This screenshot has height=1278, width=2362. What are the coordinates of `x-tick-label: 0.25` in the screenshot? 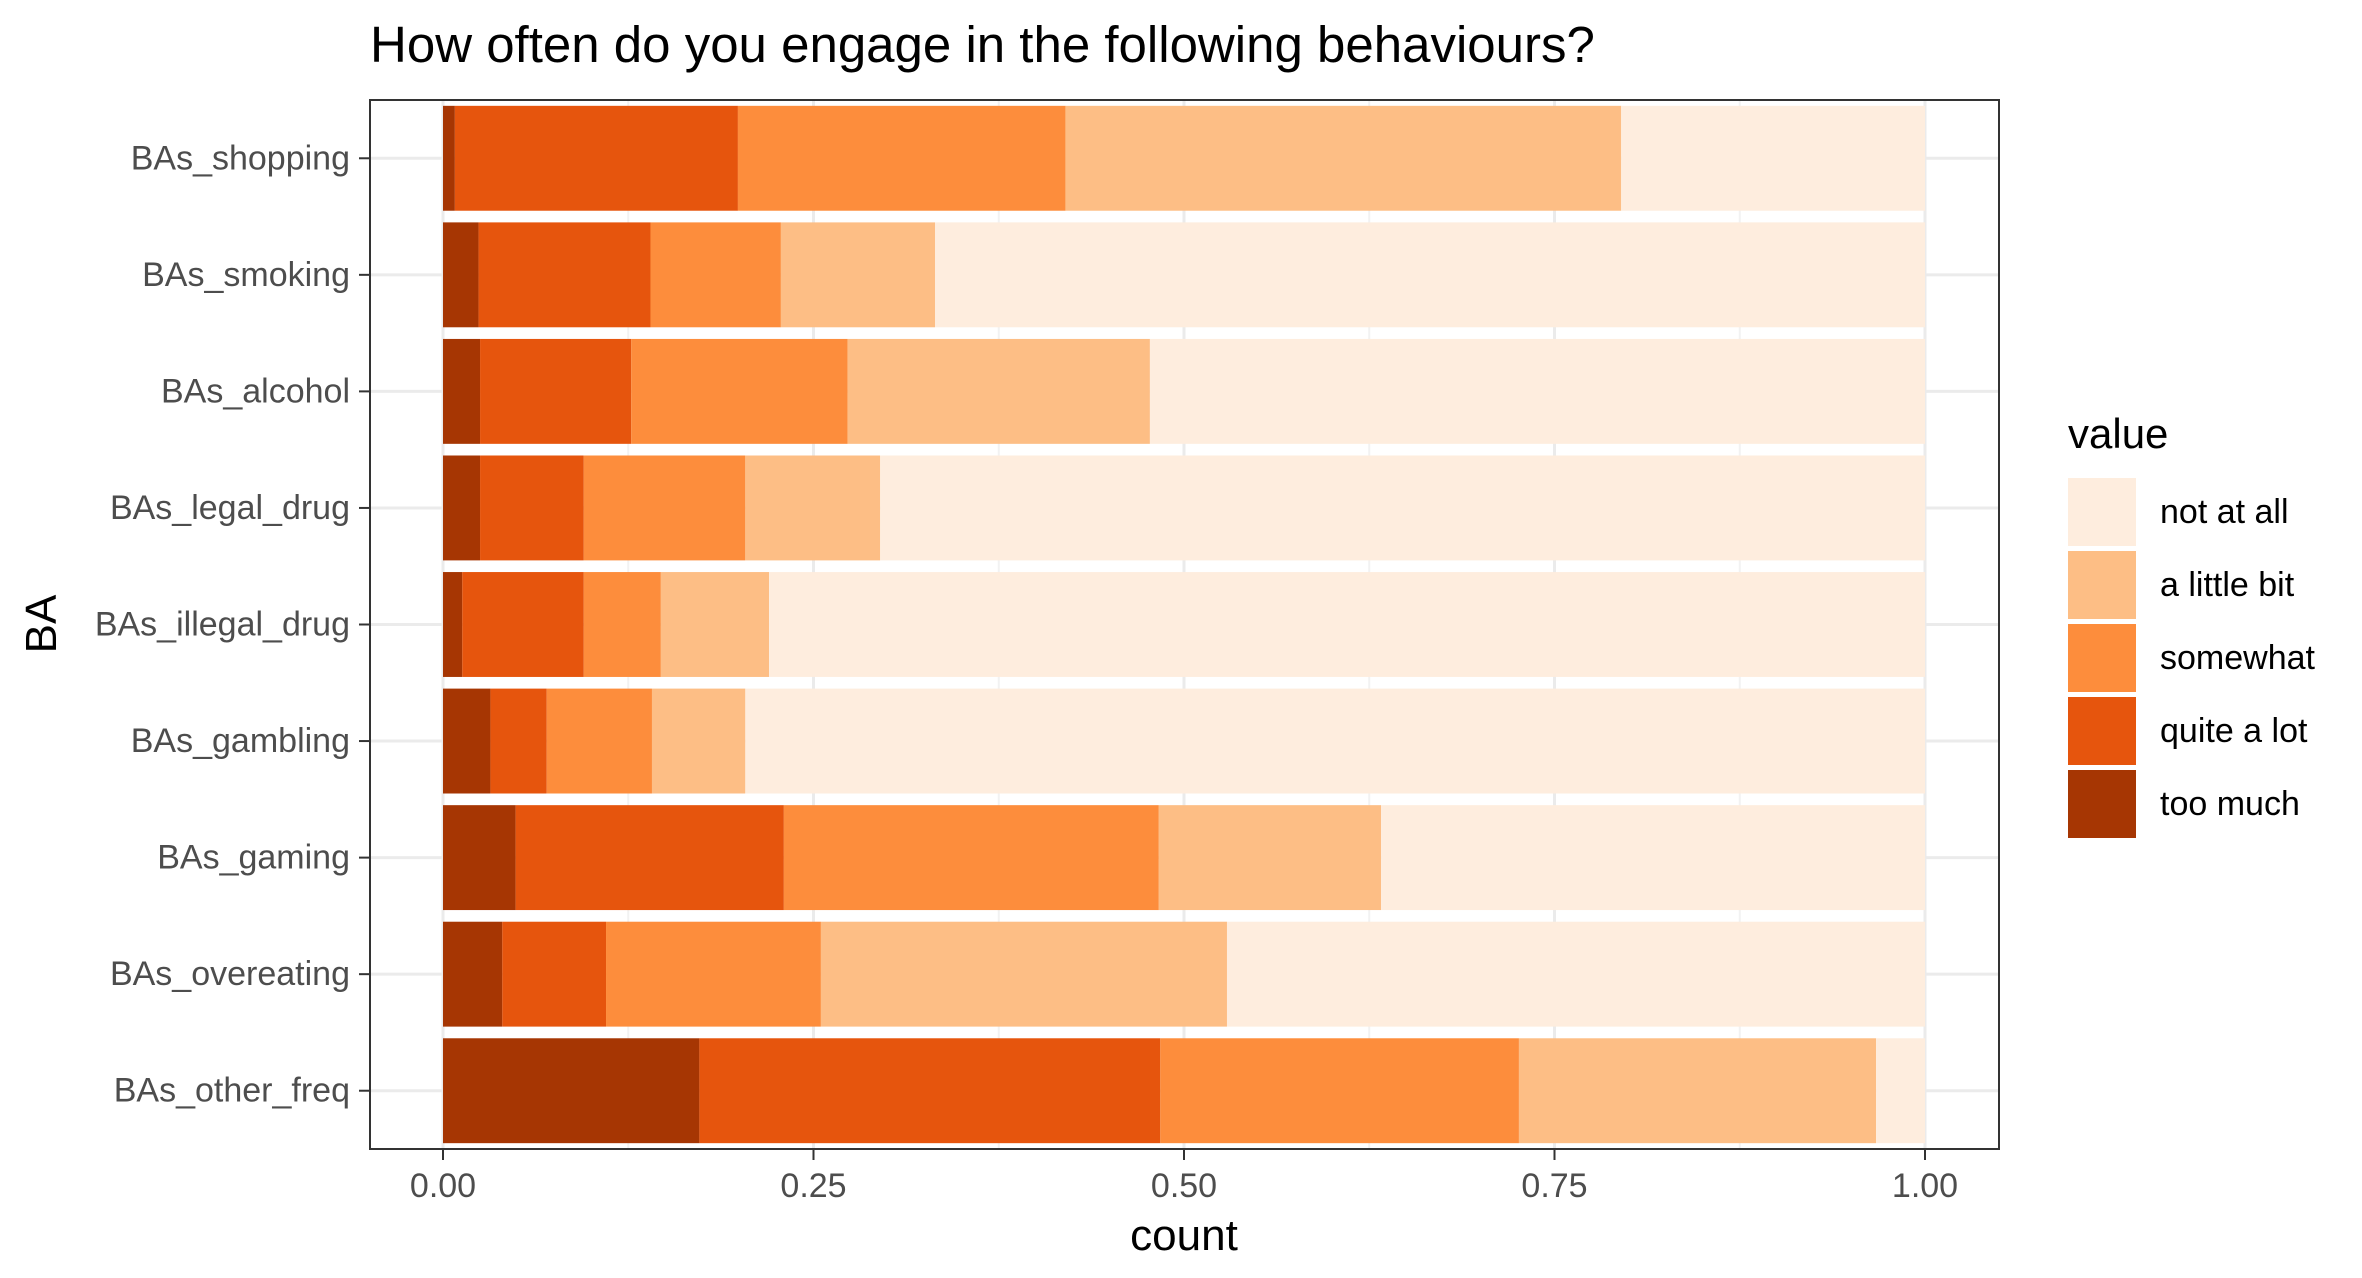 It's located at (813, 1186).